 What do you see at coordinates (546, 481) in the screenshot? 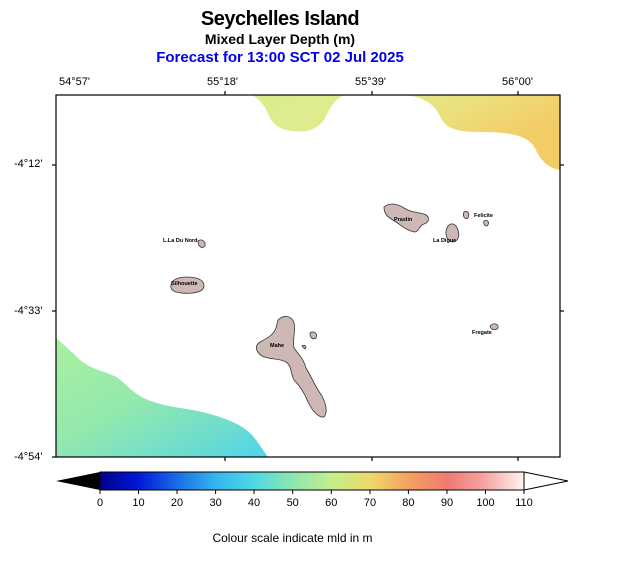
I see `colorbar-high-arrow` at bounding box center [546, 481].